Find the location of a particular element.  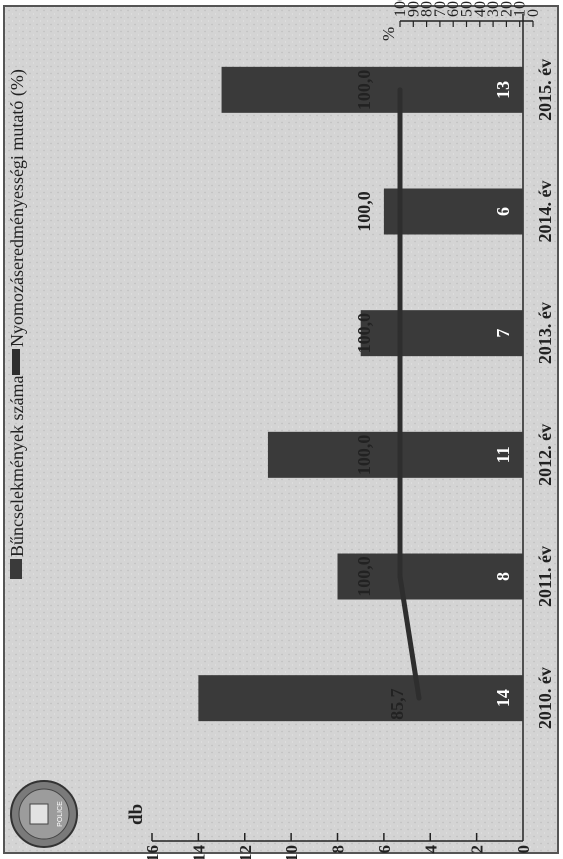

left-axis-tick-label: 14 is located at coordinates (198, 852).